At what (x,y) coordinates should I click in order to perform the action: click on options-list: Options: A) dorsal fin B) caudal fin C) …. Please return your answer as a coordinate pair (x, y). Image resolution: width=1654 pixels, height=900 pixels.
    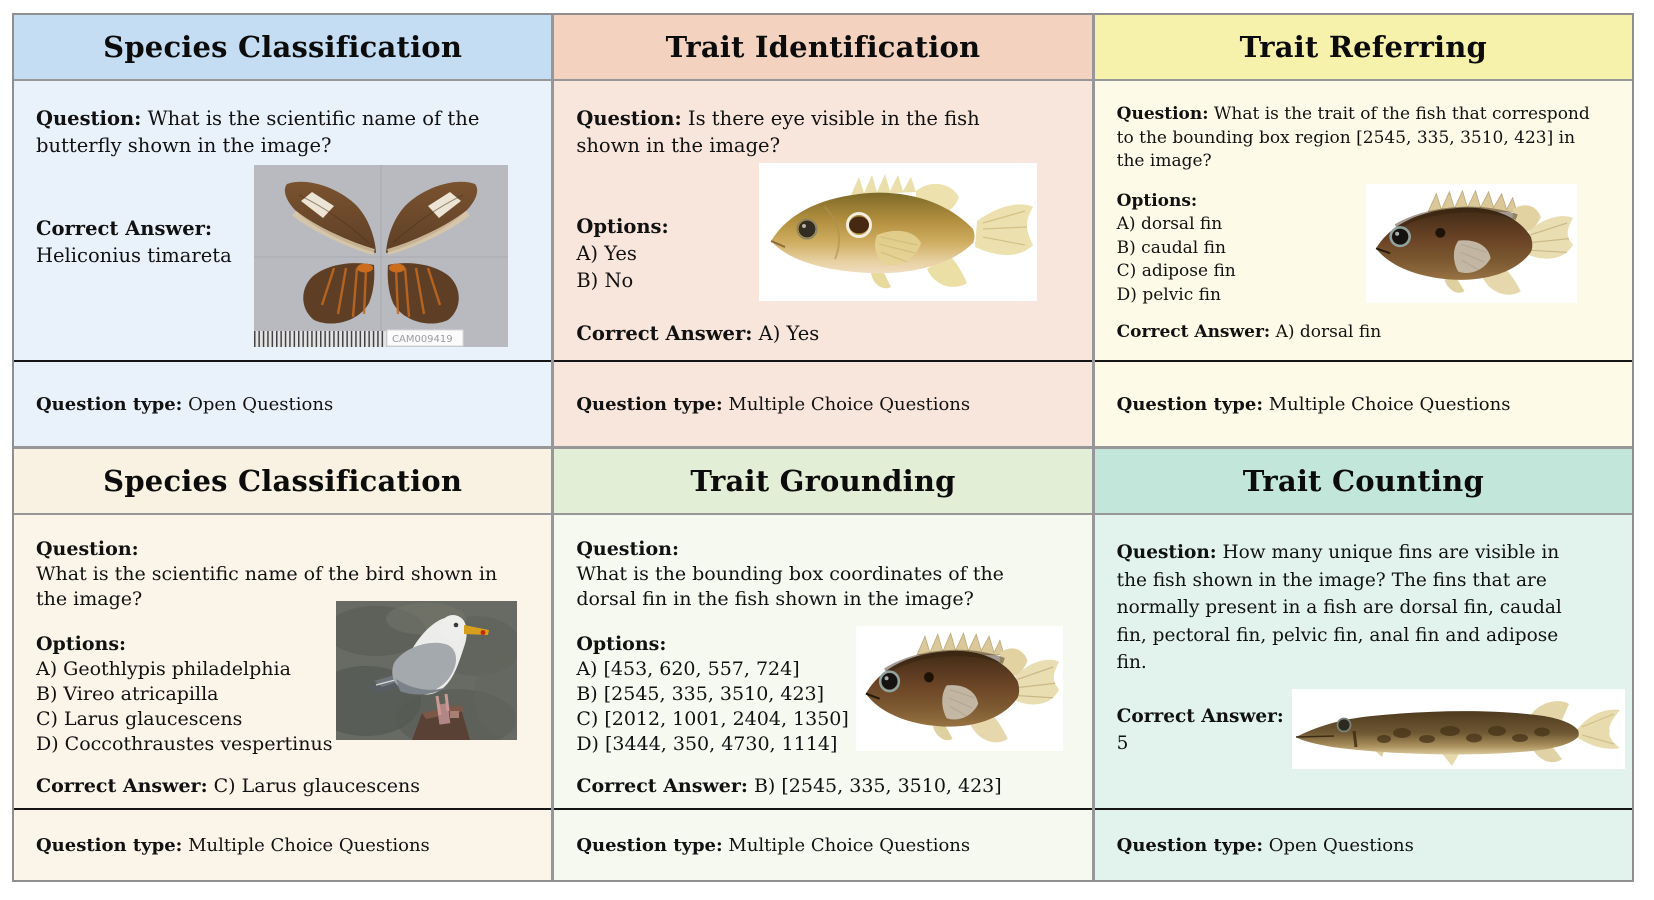
    Looking at the image, I should click on (1364, 249).